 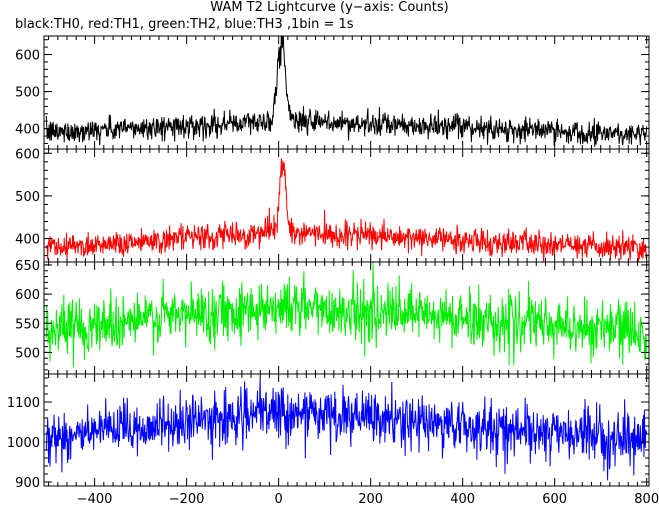 What do you see at coordinates (554, 498) in the screenshot?
I see `x-tick-label: 600` at bounding box center [554, 498].